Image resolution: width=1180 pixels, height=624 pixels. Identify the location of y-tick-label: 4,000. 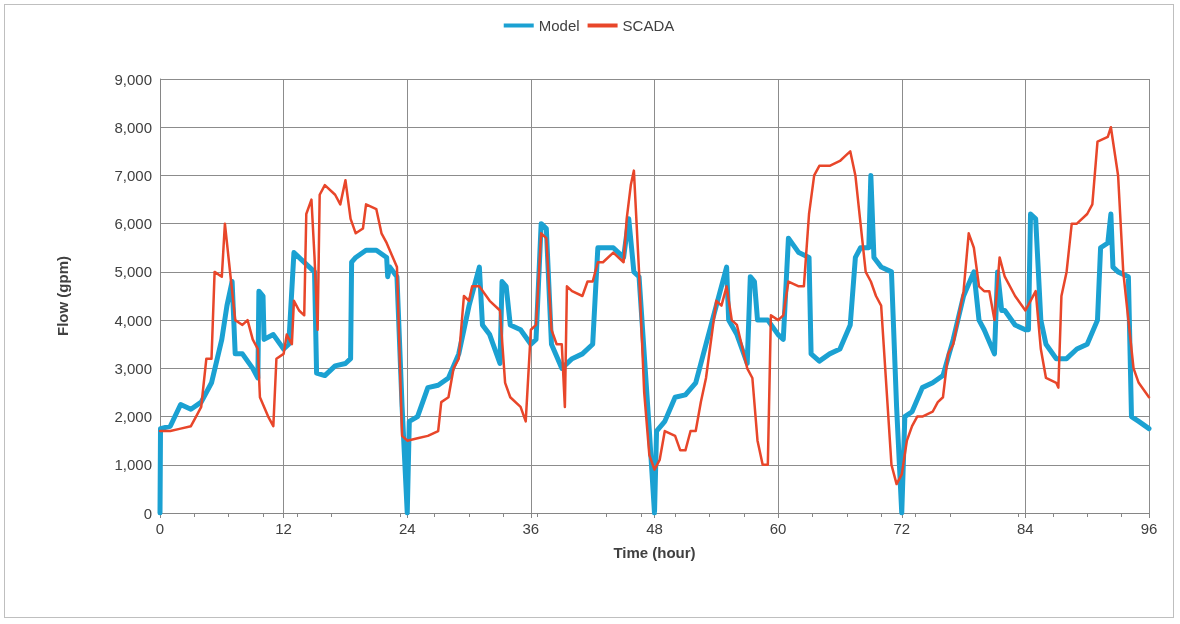
(133, 320).